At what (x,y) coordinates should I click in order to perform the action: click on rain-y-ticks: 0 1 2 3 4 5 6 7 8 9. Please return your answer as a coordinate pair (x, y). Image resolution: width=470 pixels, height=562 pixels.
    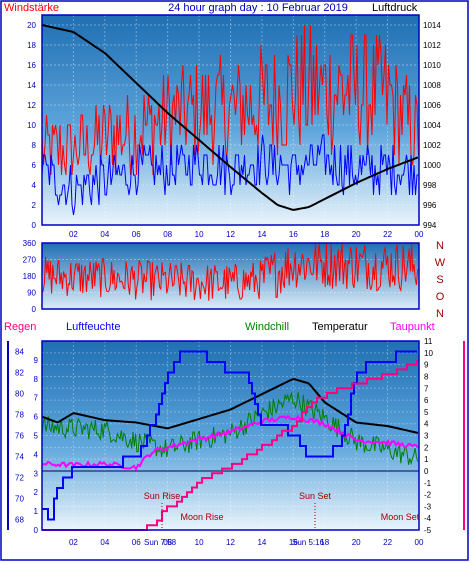
    Looking at the image, I should click on (36, 445).